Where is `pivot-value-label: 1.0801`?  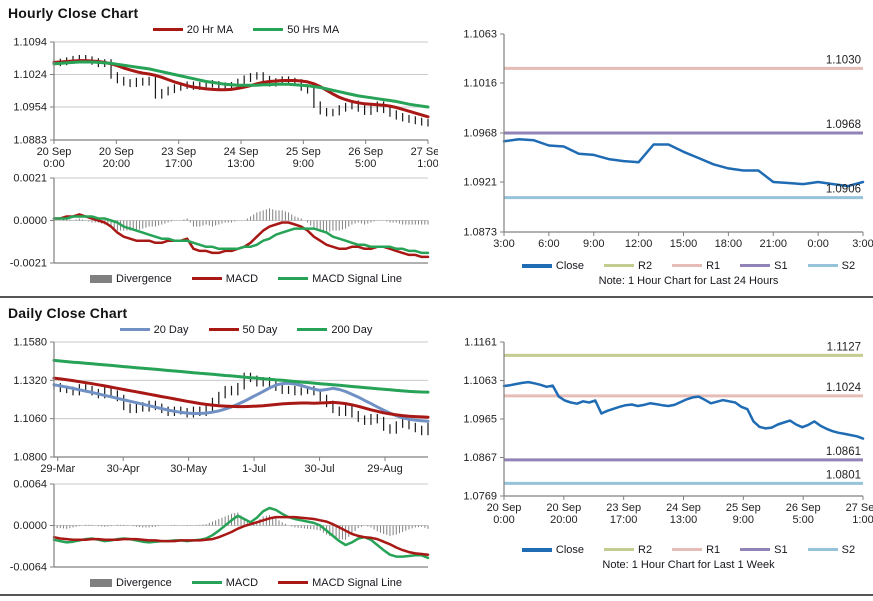
pivot-value-label: 1.0801 is located at coordinates (843, 475).